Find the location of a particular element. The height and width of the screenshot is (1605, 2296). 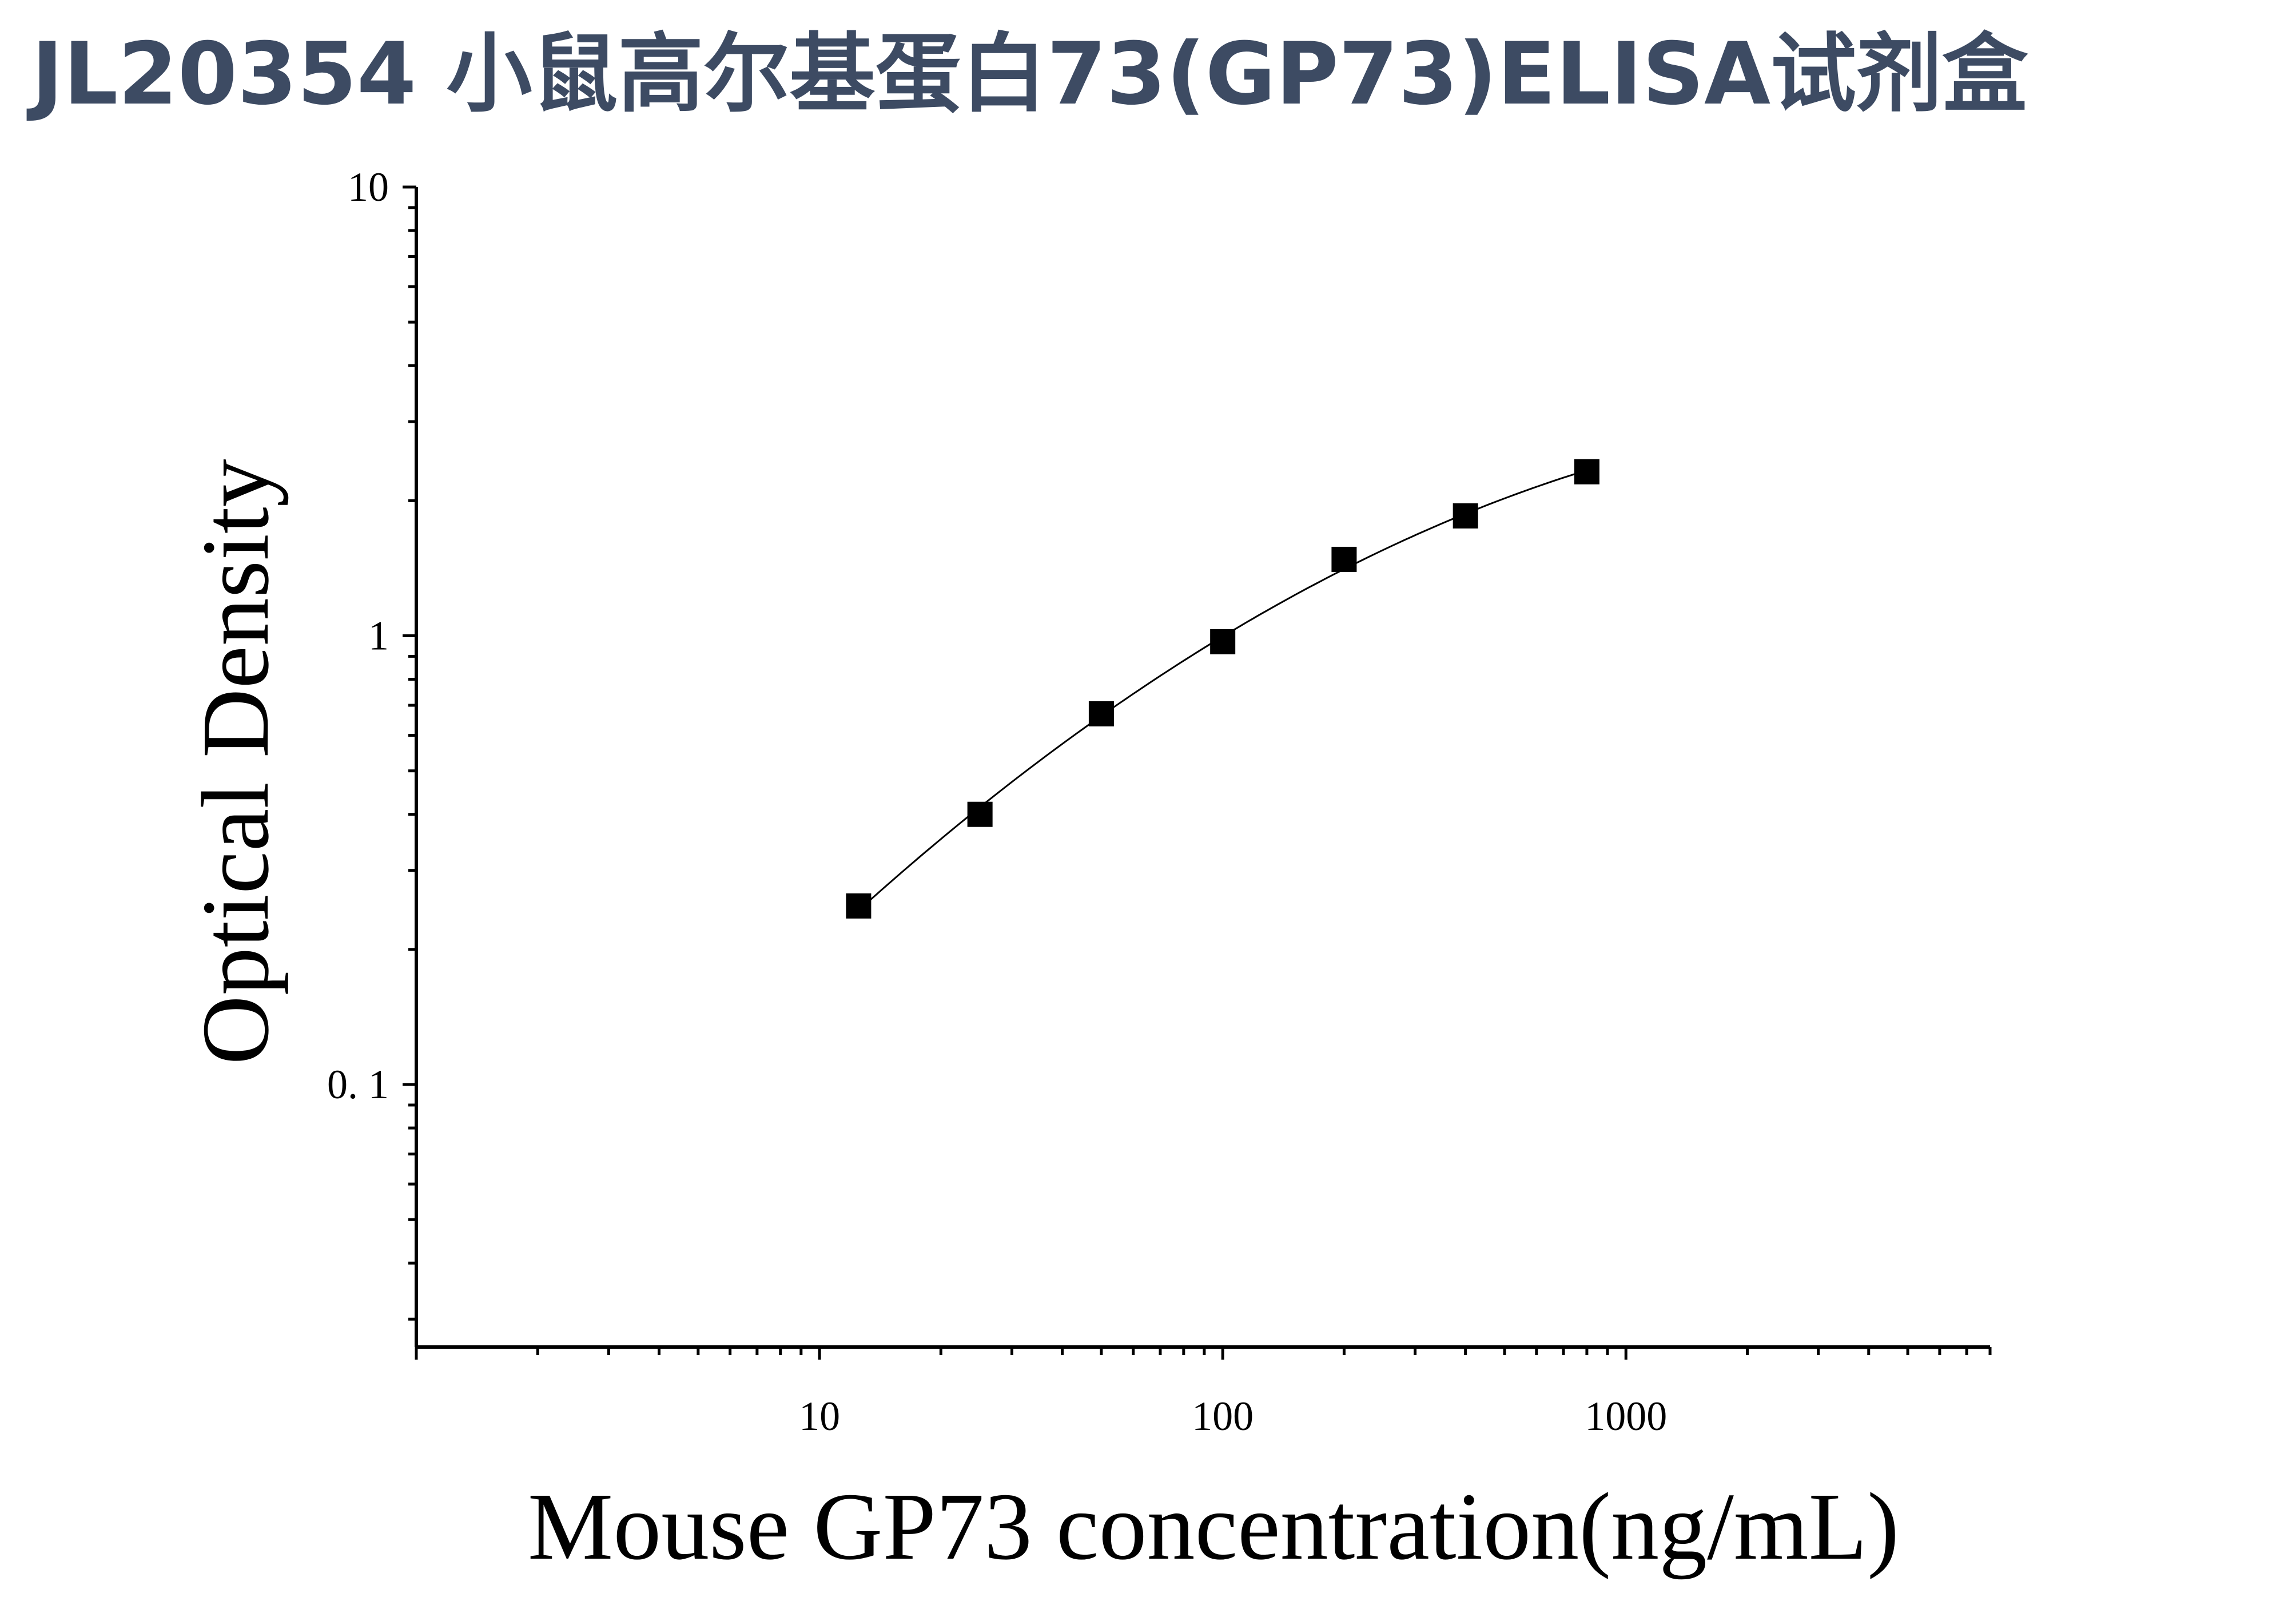

y-axis-title: Optical Density is located at coordinates (236, 761).